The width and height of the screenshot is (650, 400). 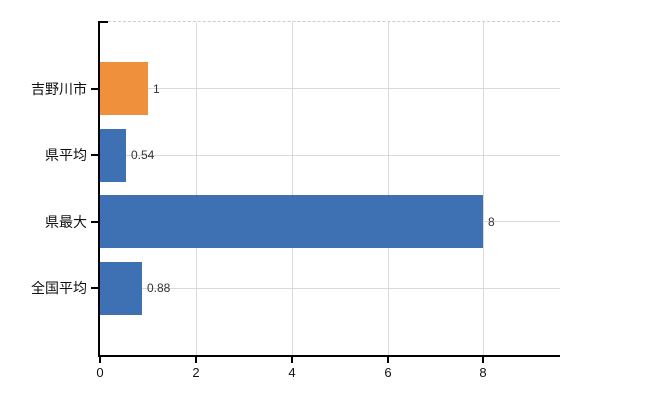 What do you see at coordinates (66, 222) in the screenshot?
I see `category-label: 県最大` at bounding box center [66, 222].